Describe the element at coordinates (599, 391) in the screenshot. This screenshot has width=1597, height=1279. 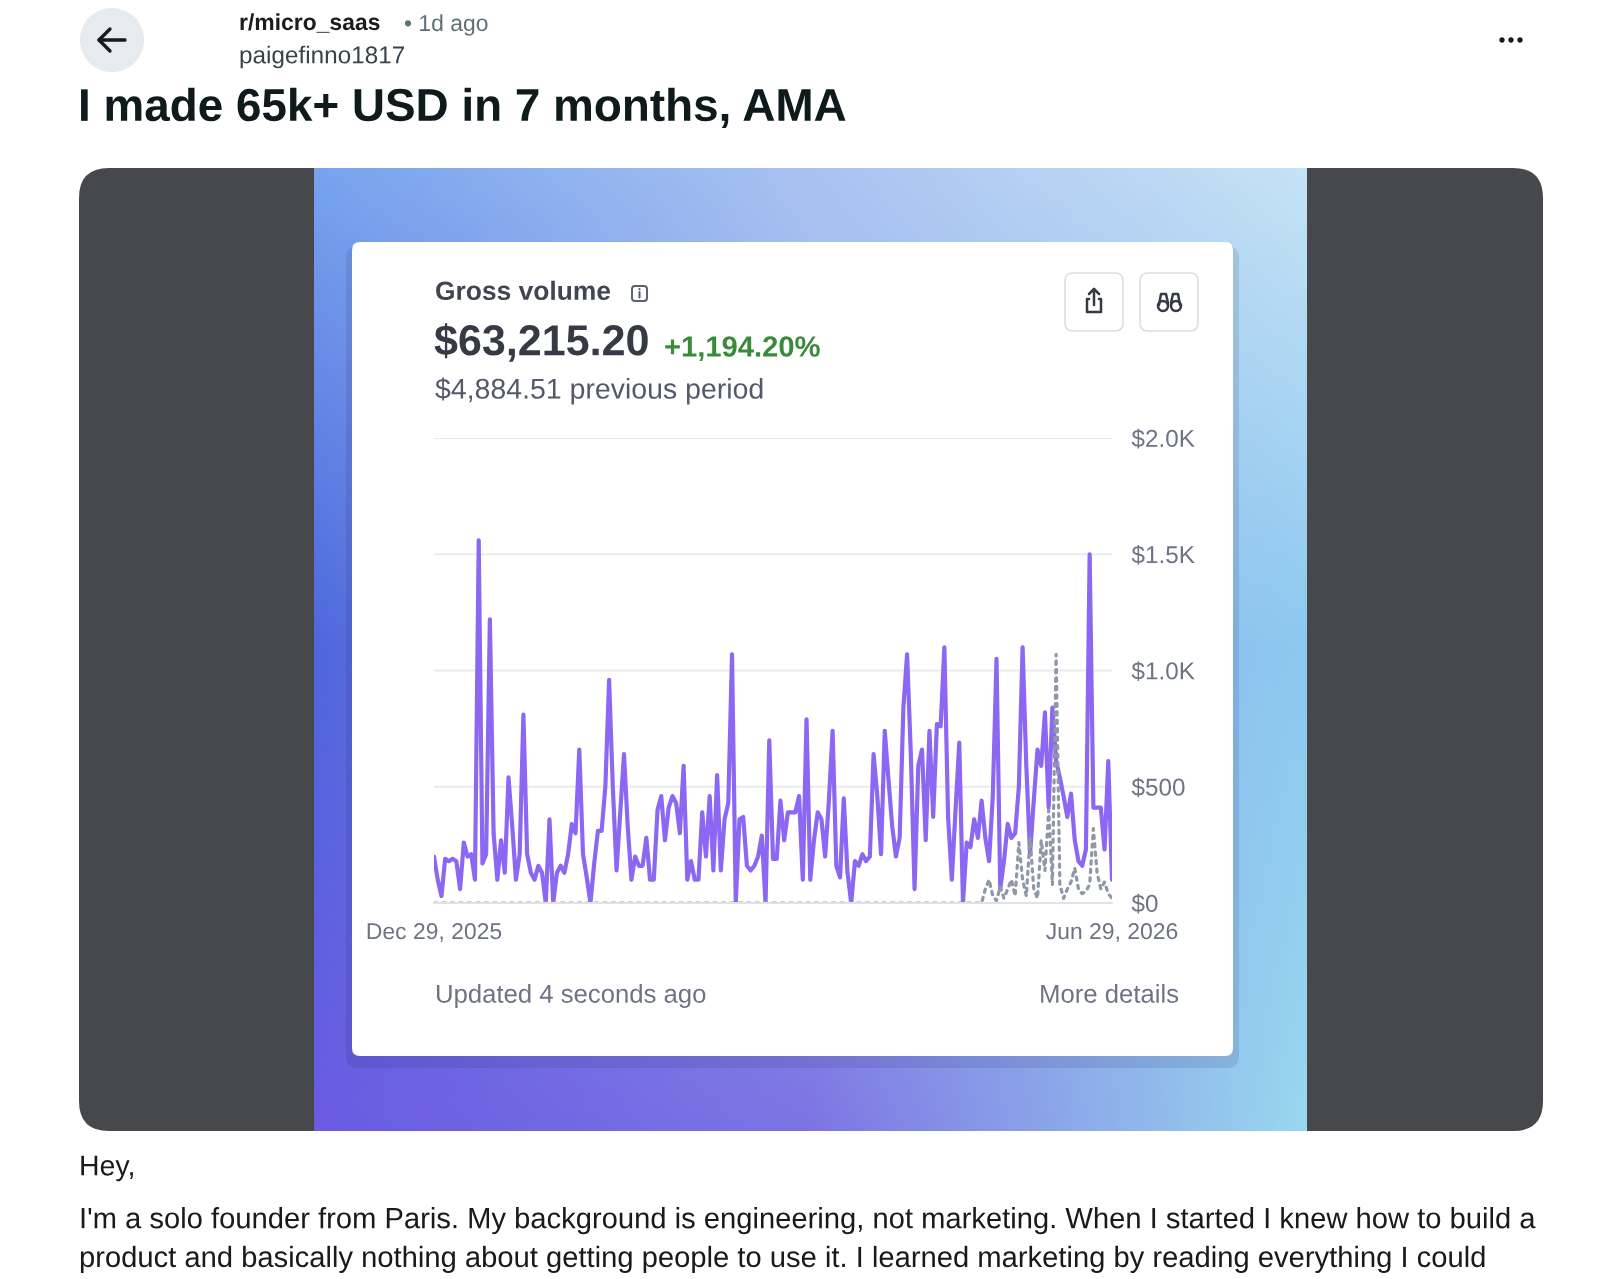
I see `text: $4,884.51 previous period` at that location.